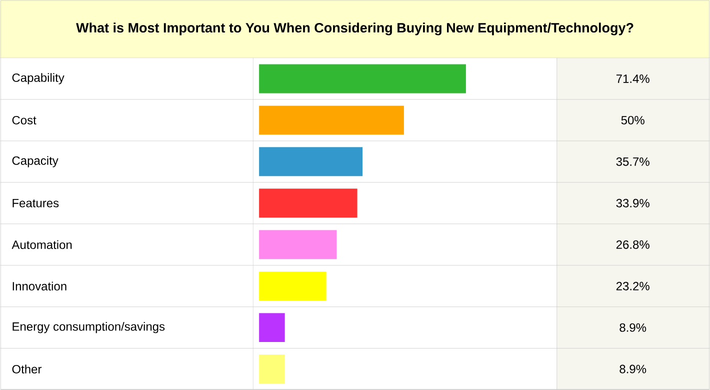  Describe the element at coordinates (24, 120) in the screenshot. I see `y-tick-label: Cost` at that location.